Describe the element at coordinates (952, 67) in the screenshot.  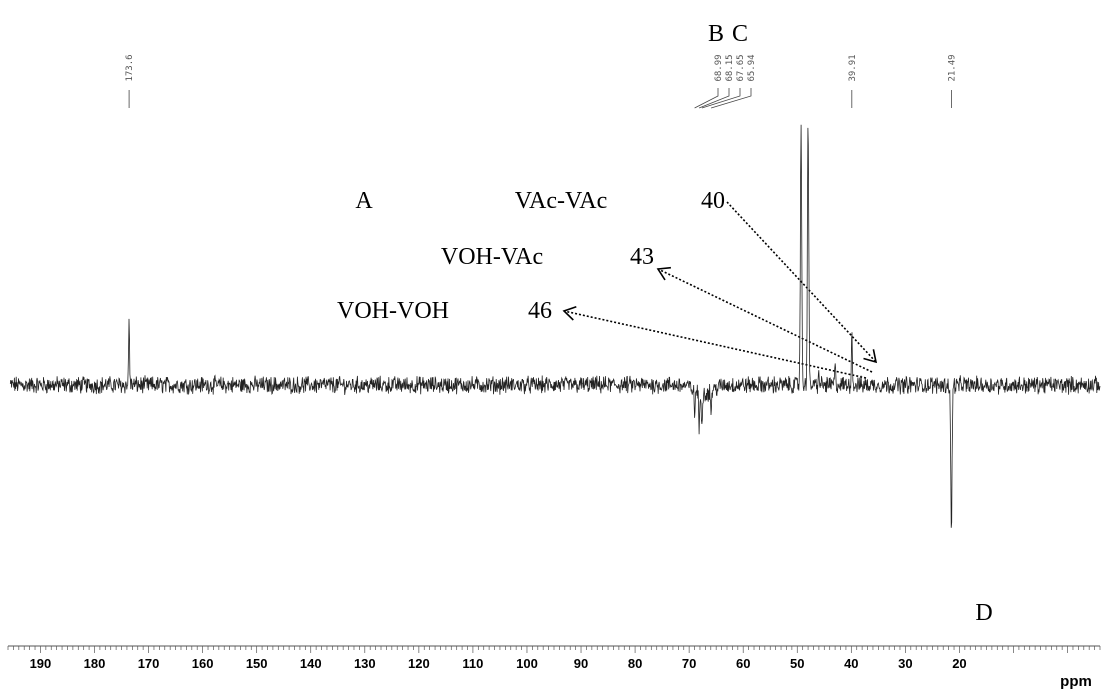
I see `peak-label: 21.49` at that location.